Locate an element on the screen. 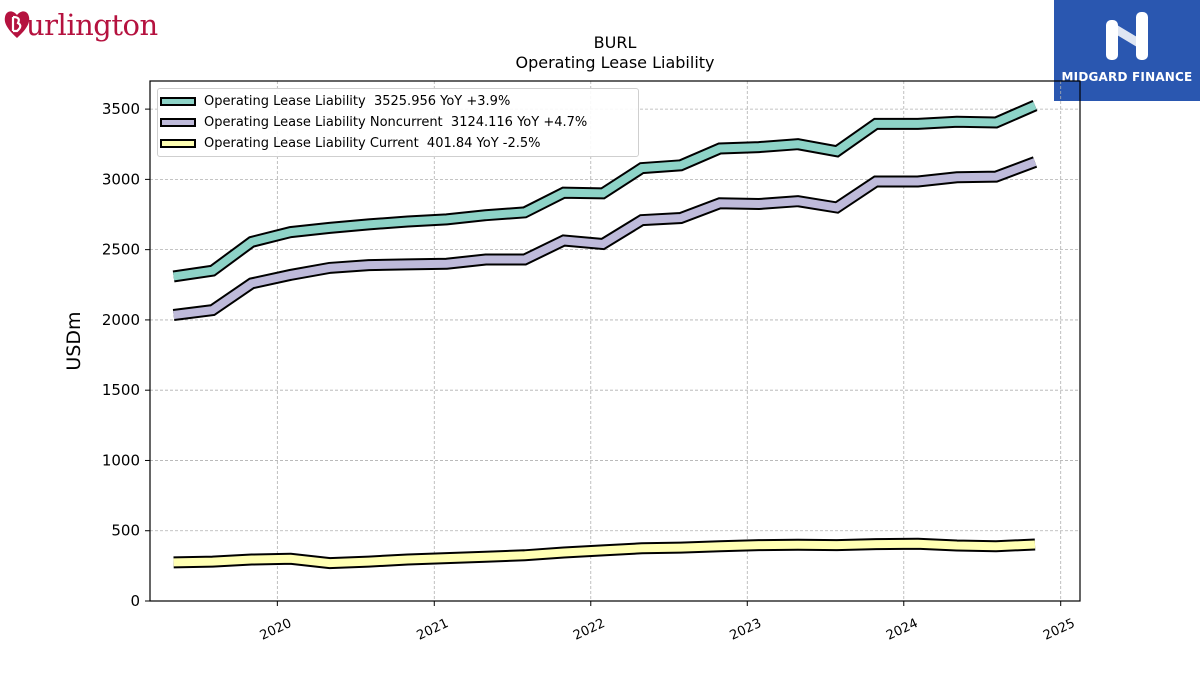 The width and height of the screenshot is (1200, 675). legend-swatch-noncurrent is located at coordinates (178, 122).